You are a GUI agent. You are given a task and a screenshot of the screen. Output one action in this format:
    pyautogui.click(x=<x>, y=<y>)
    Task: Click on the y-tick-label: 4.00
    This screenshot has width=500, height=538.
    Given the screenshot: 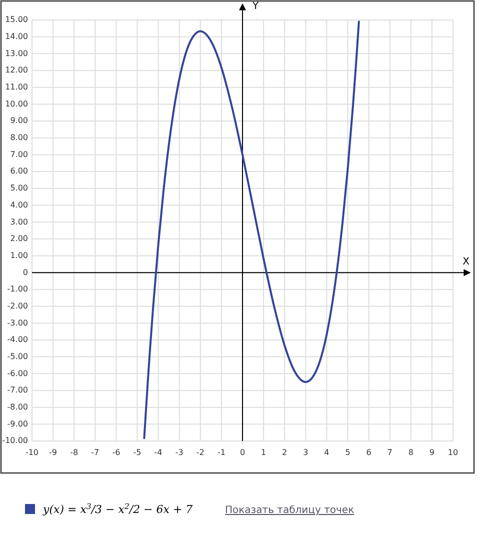 What is the action you would take?
    pyautogui.click(x=19, y=205)
    